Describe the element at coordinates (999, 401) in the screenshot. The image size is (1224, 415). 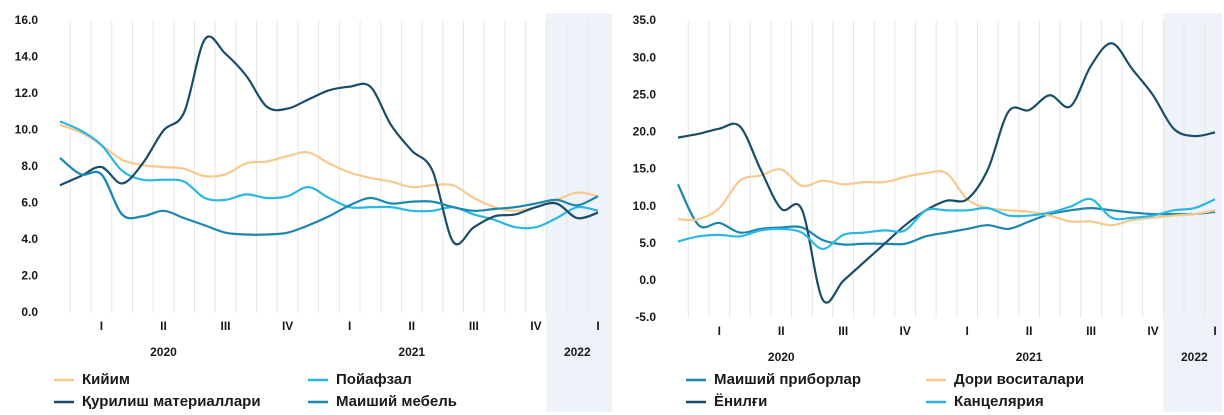
I see `legend-label: Канцелярия` at that location.